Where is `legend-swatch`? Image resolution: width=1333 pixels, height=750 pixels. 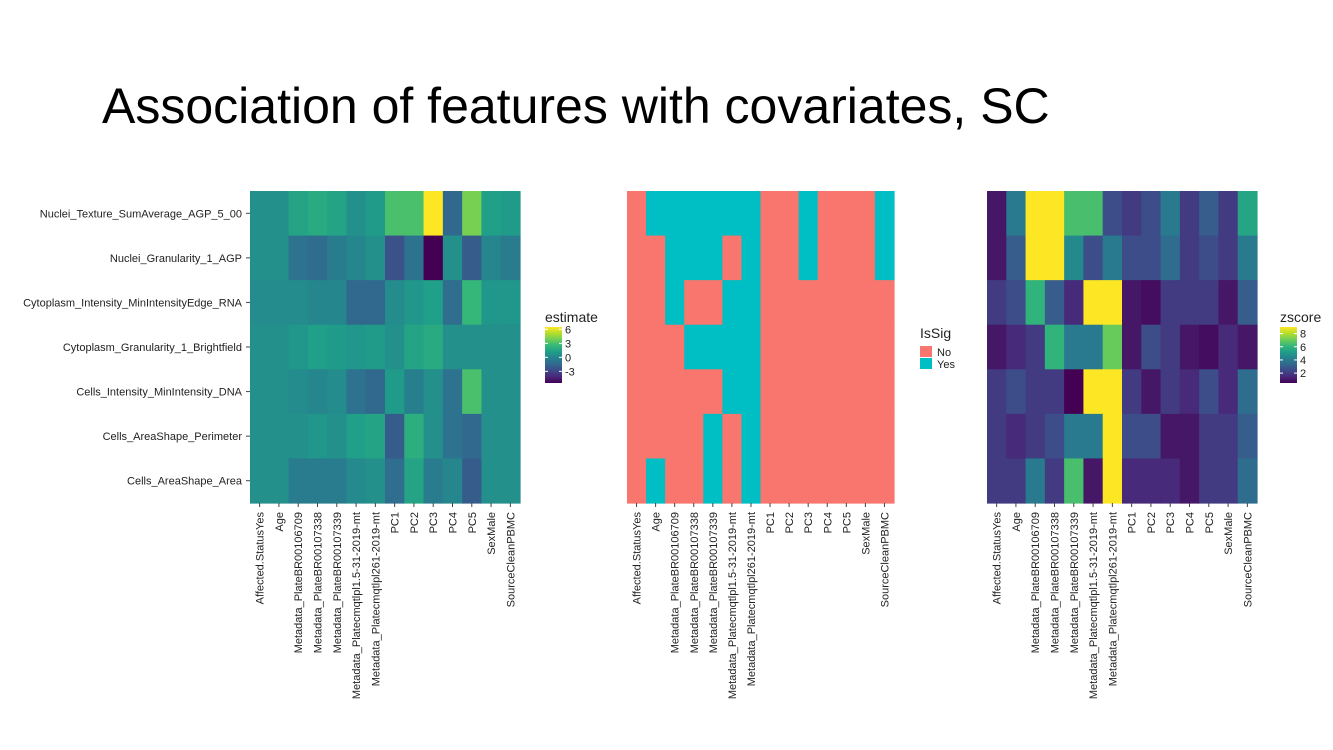
legend-swatch is located at coordinates (926, 351).